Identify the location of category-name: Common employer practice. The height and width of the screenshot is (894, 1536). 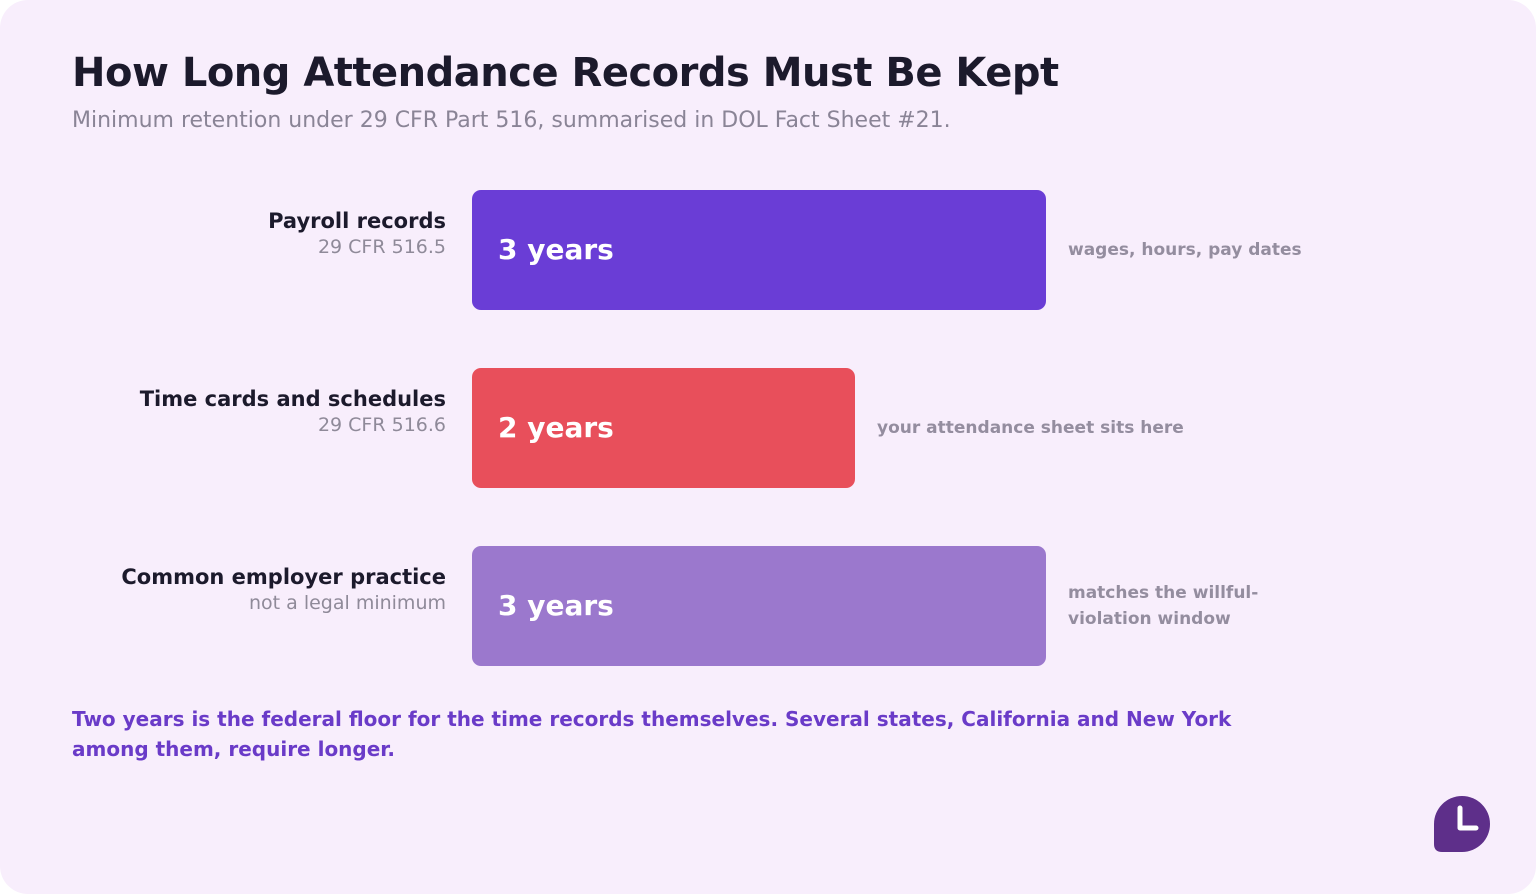
(283, 577).